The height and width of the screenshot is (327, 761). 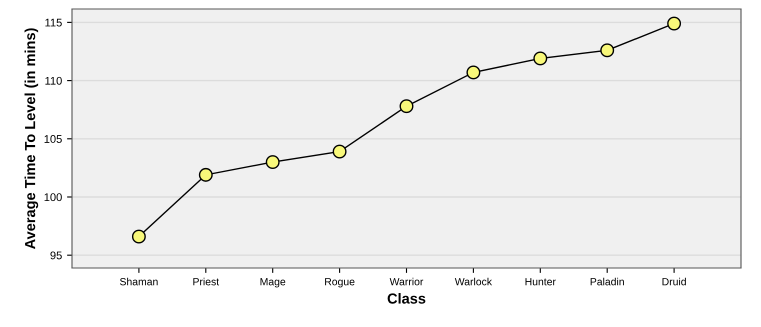 What do you see at coordinates (31, 139) in the screenshot?
I see `y-axis-title: Average Time To Level (in mins)` at bounding box center [31, 139].